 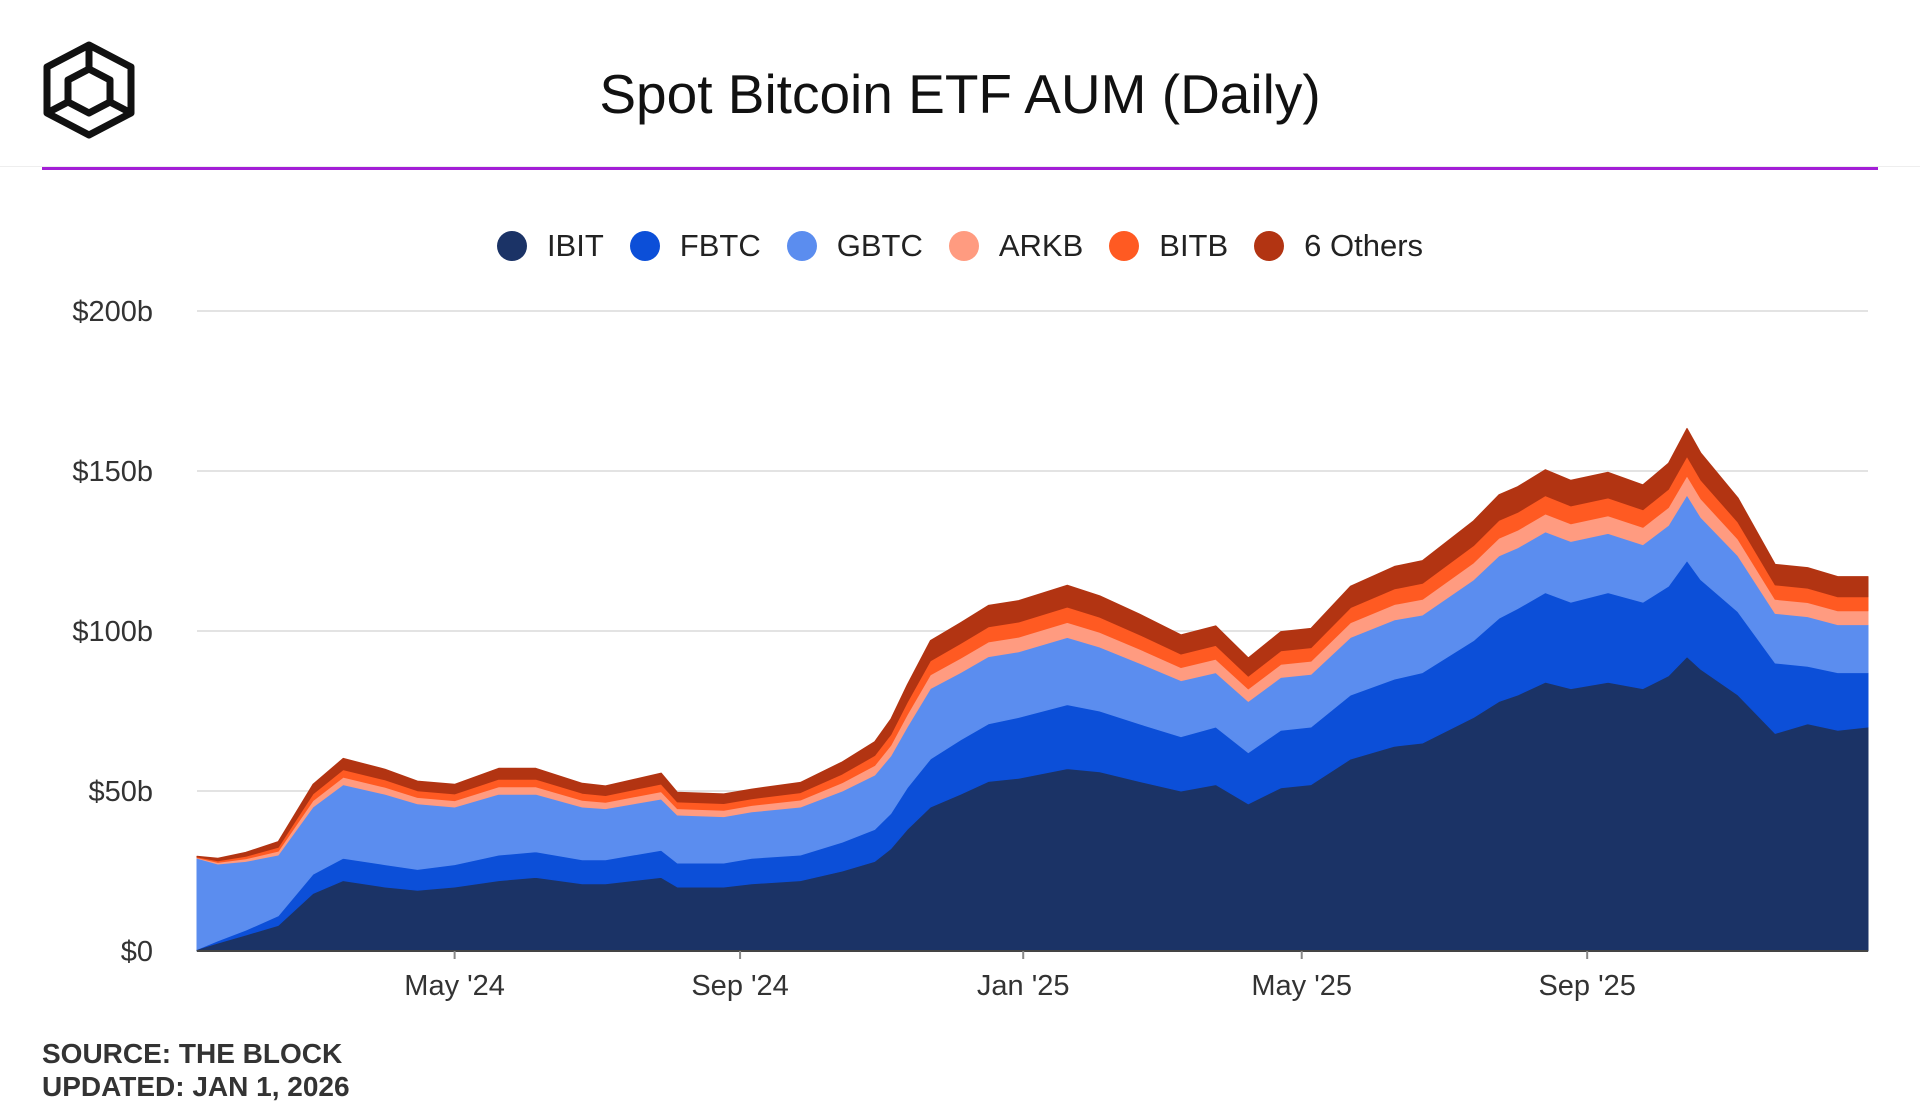 I want to click on cube-logo-icon, so click(x=89, y=90).